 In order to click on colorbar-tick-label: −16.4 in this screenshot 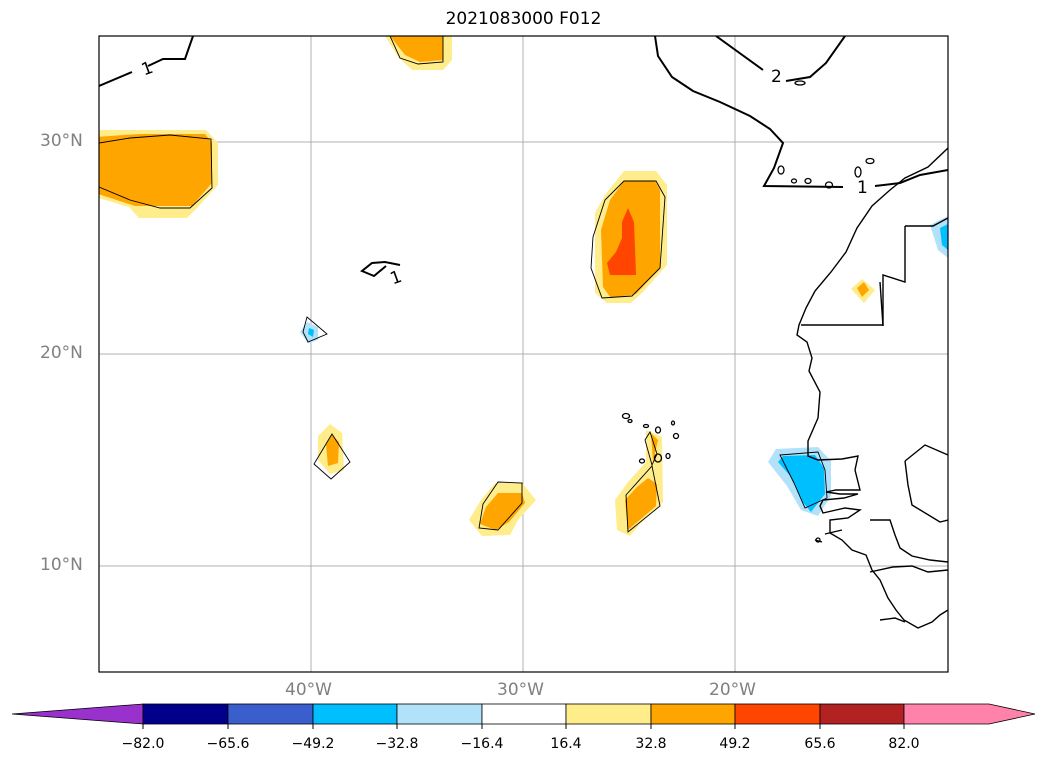, I will do `click(482, 744)`.